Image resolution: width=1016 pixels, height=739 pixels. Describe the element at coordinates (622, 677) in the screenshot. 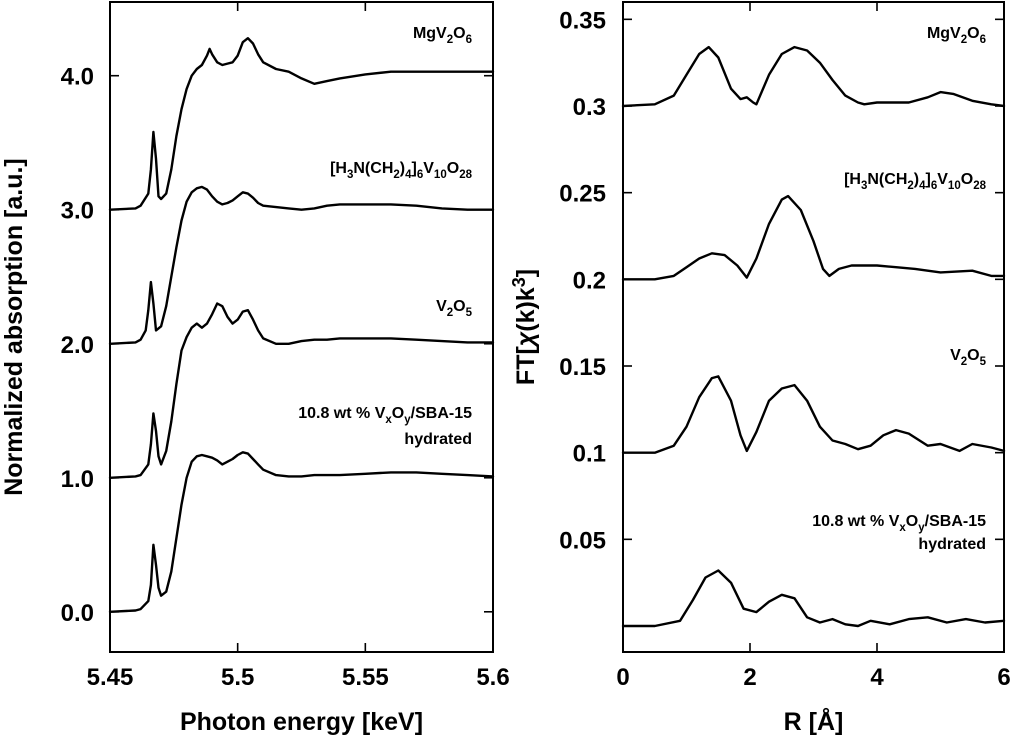

I see `x-tick-label: 0` at that location.